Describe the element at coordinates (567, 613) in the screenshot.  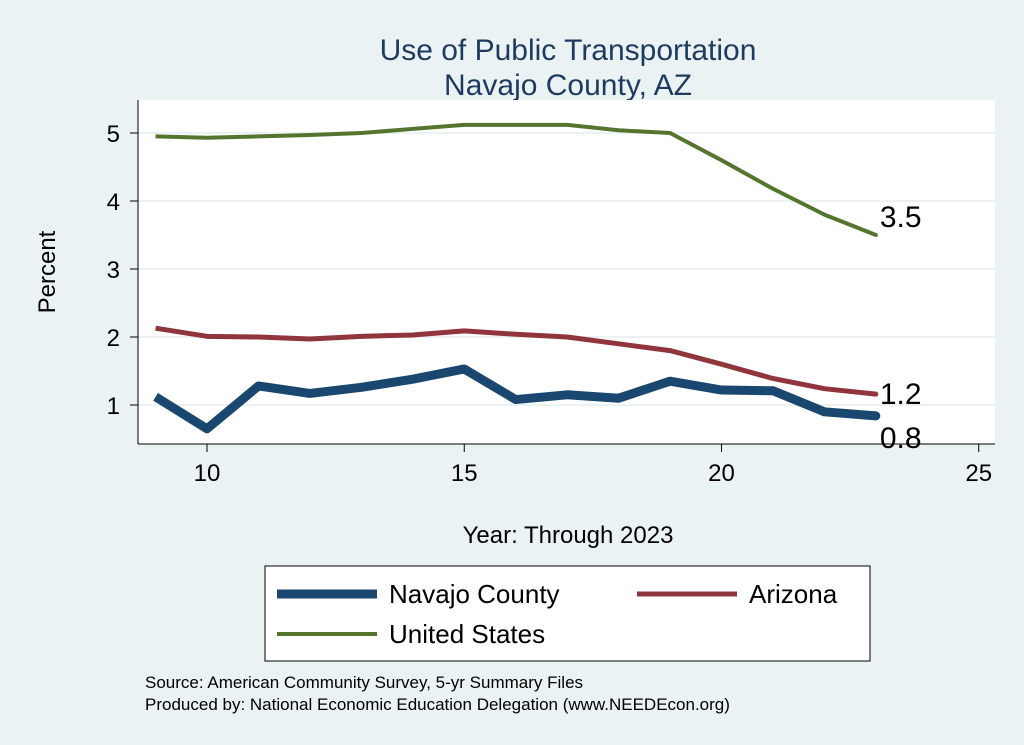
I see `legend: Navajo County Arizona United States` at that location.